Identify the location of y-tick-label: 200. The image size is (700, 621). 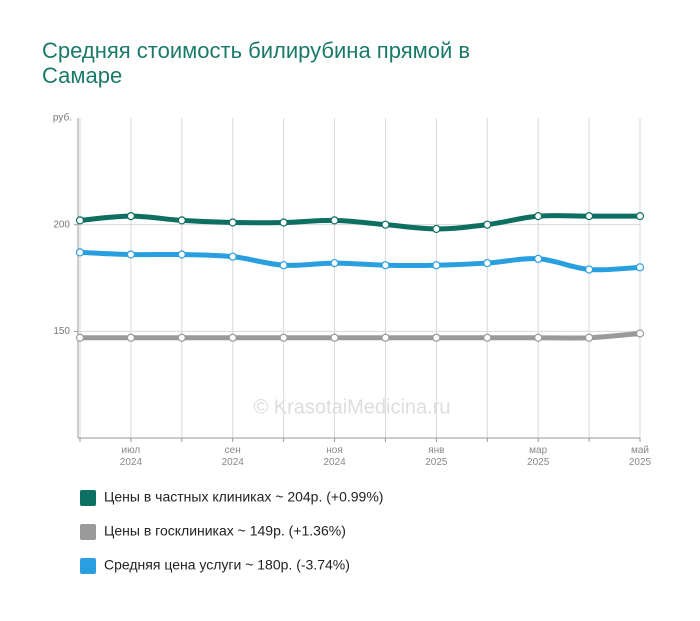
(61, 224).